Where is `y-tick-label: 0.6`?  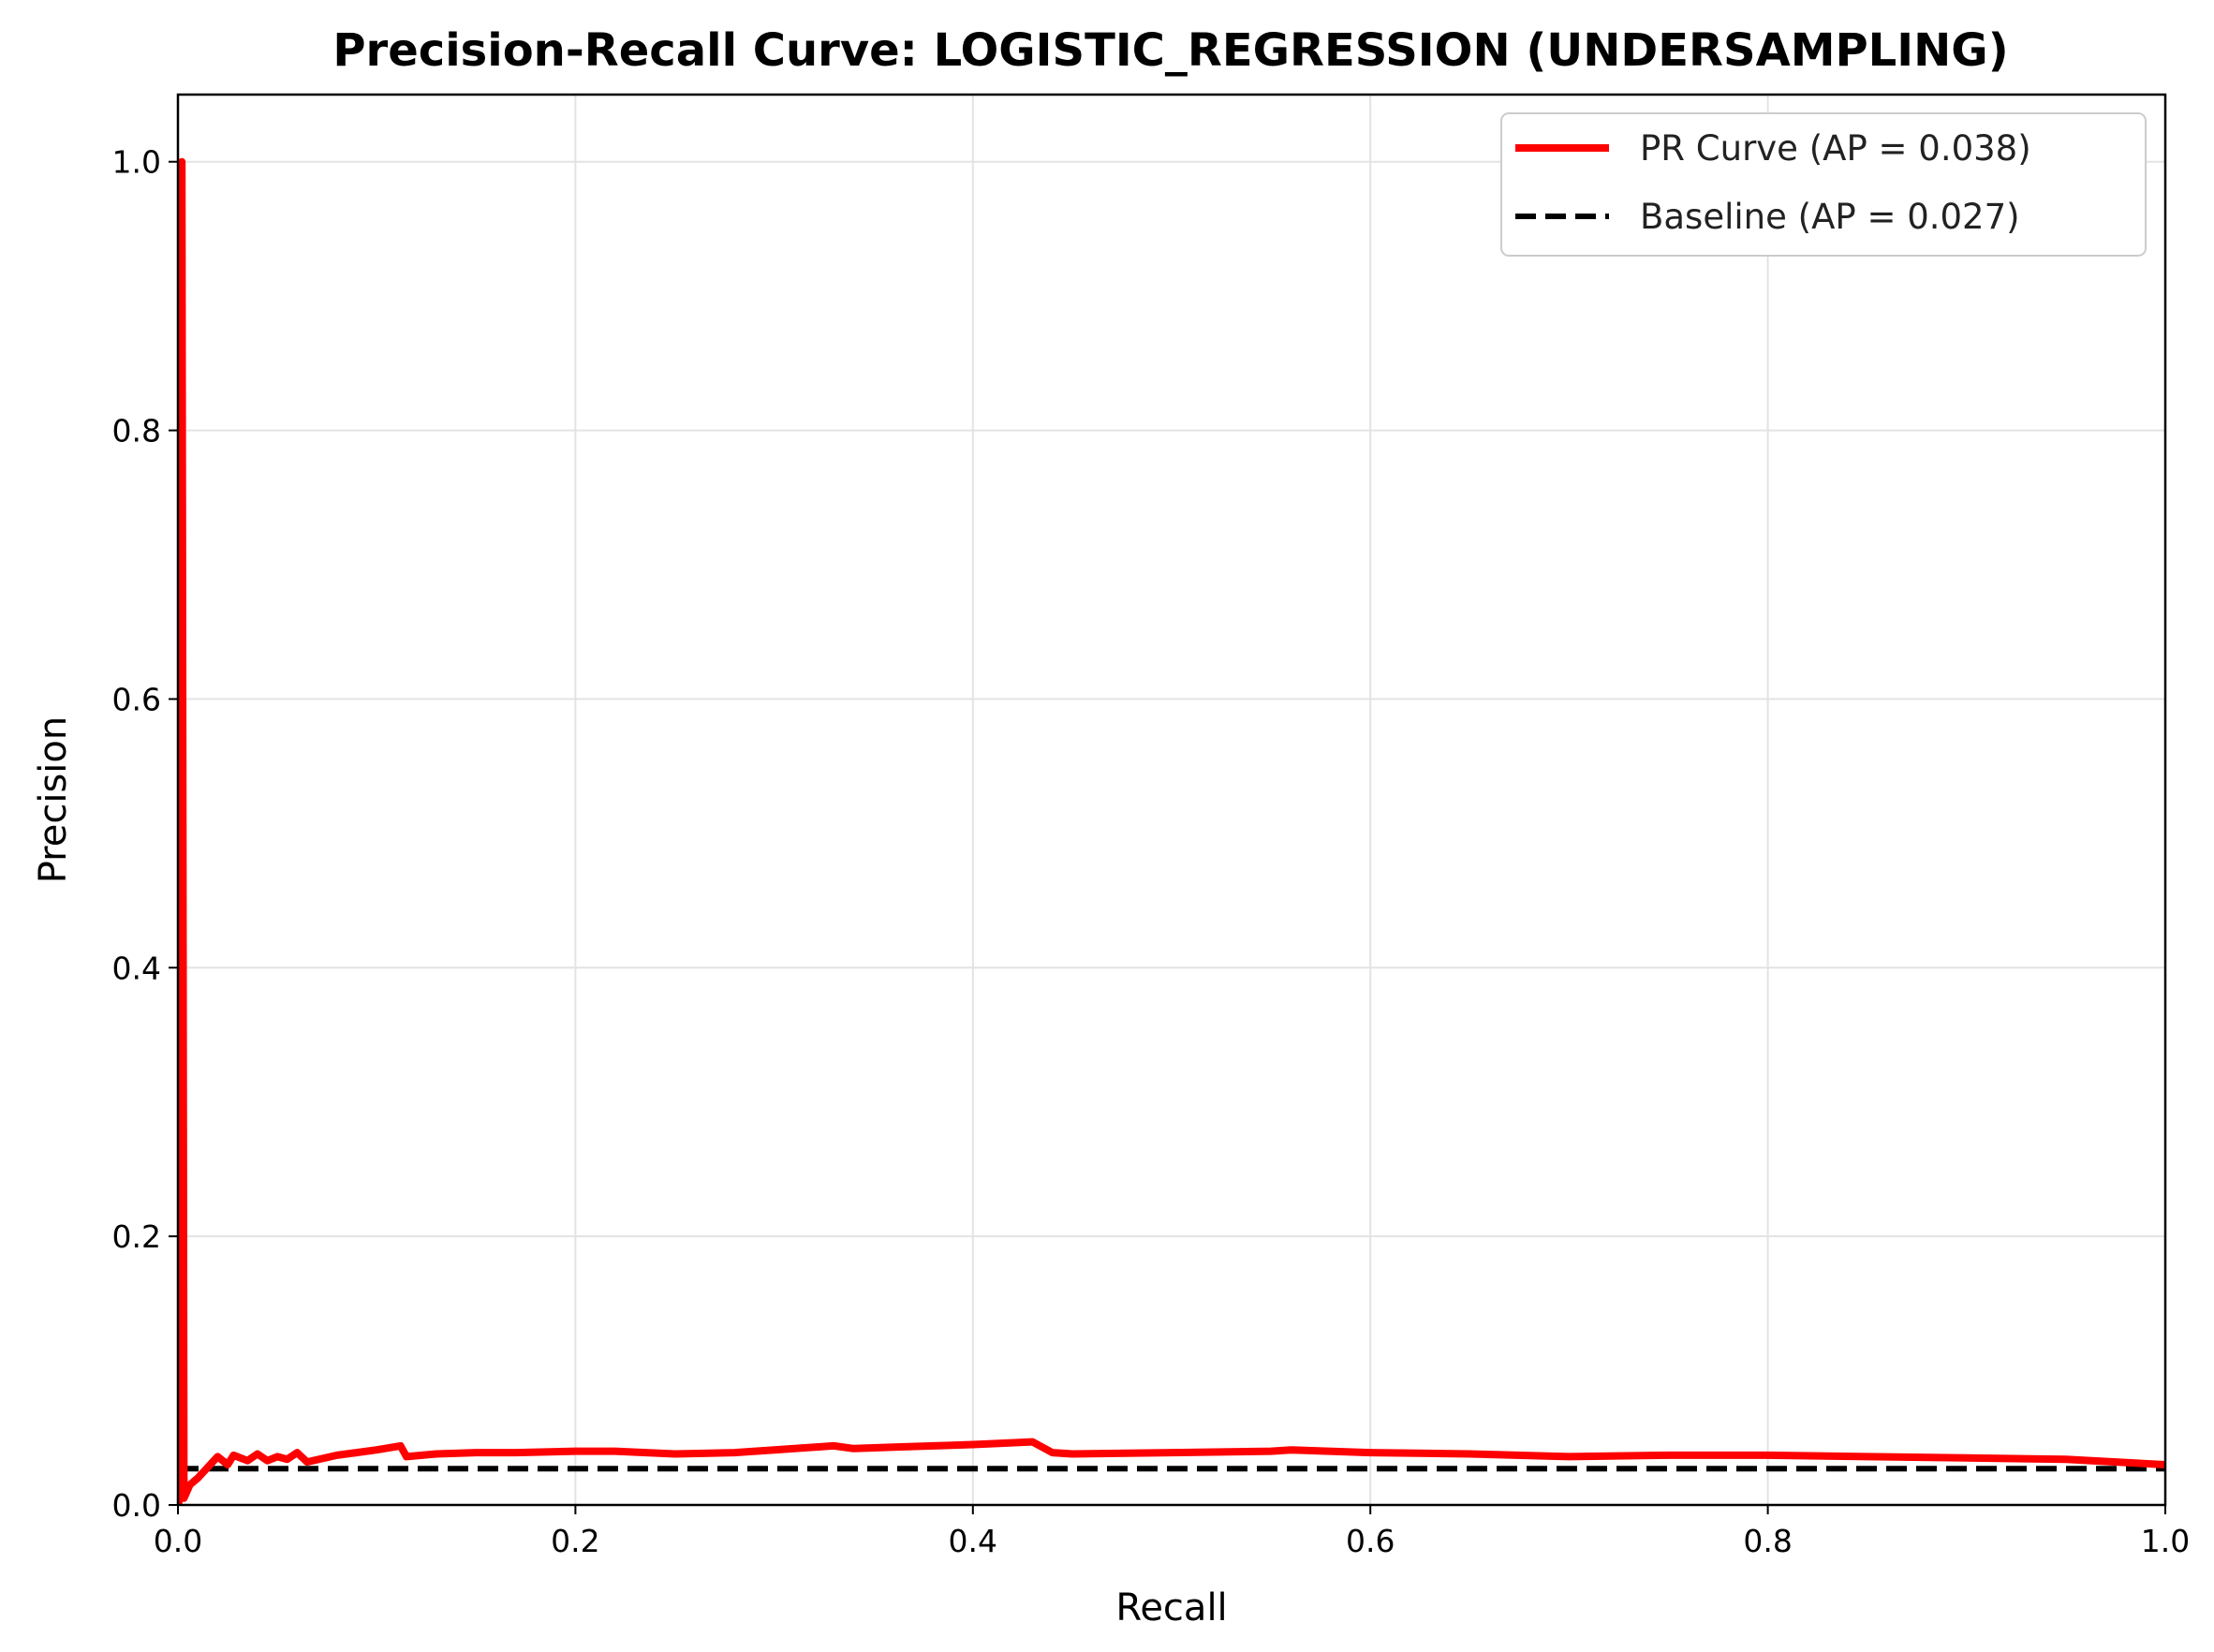
y-tick-label: 0.6 is located at coordinates (136, 699).